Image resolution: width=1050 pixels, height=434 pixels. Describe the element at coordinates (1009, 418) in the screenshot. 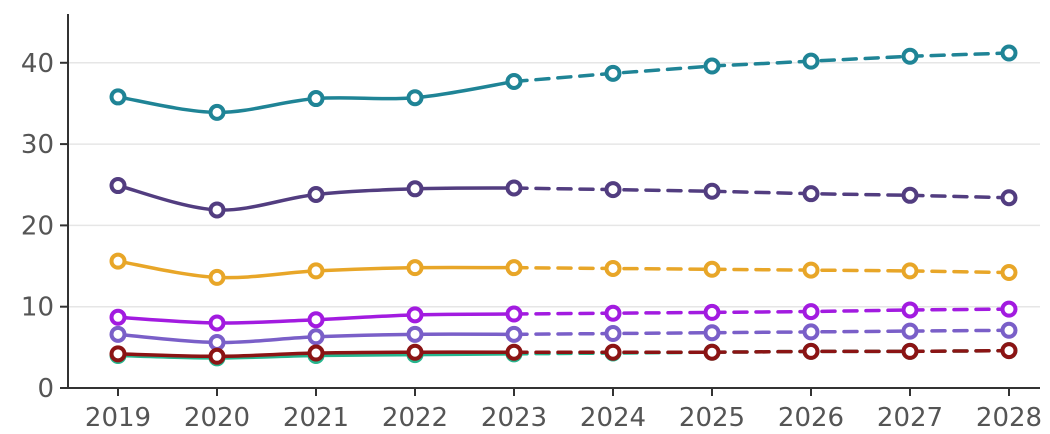

I see `x-tick-label: 2028` at that location.